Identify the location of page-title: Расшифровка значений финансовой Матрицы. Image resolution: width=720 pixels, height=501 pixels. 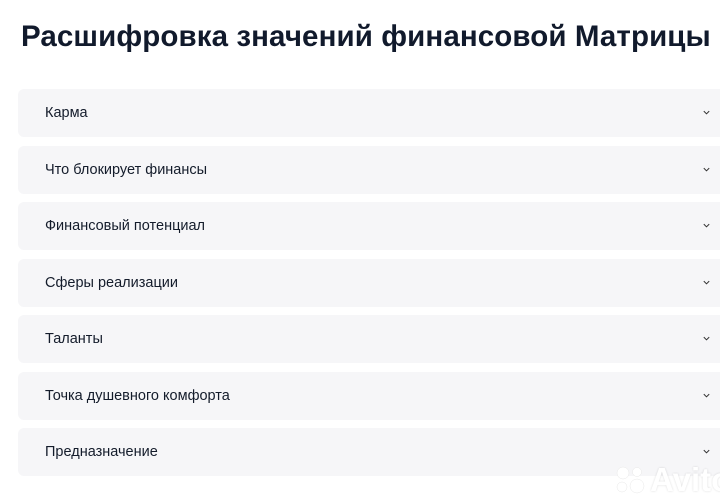
(366, 36).